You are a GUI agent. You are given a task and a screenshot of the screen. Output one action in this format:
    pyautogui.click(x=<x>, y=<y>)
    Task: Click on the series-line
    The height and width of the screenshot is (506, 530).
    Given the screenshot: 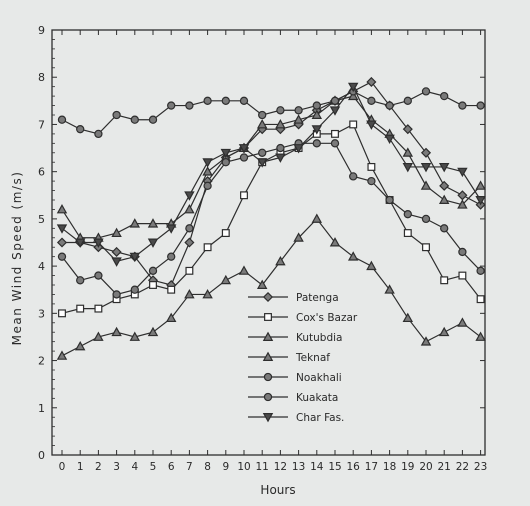 What is the action you would take?
    pyautogui.click(x=271, y=112)
    